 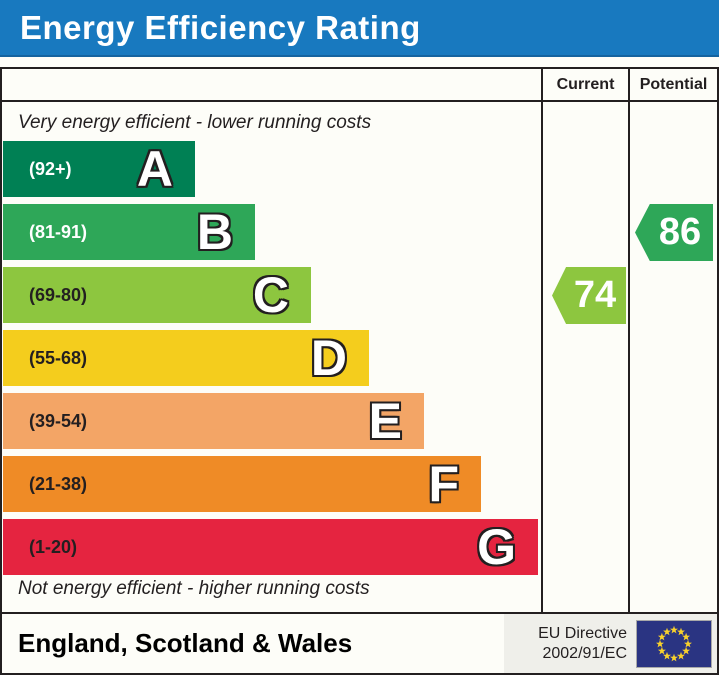 What do you see at coordinates (584, 653) in the screenshot?
I see `eu-directive-line2: 2002/91/EC` at bounding box center [584, 653].